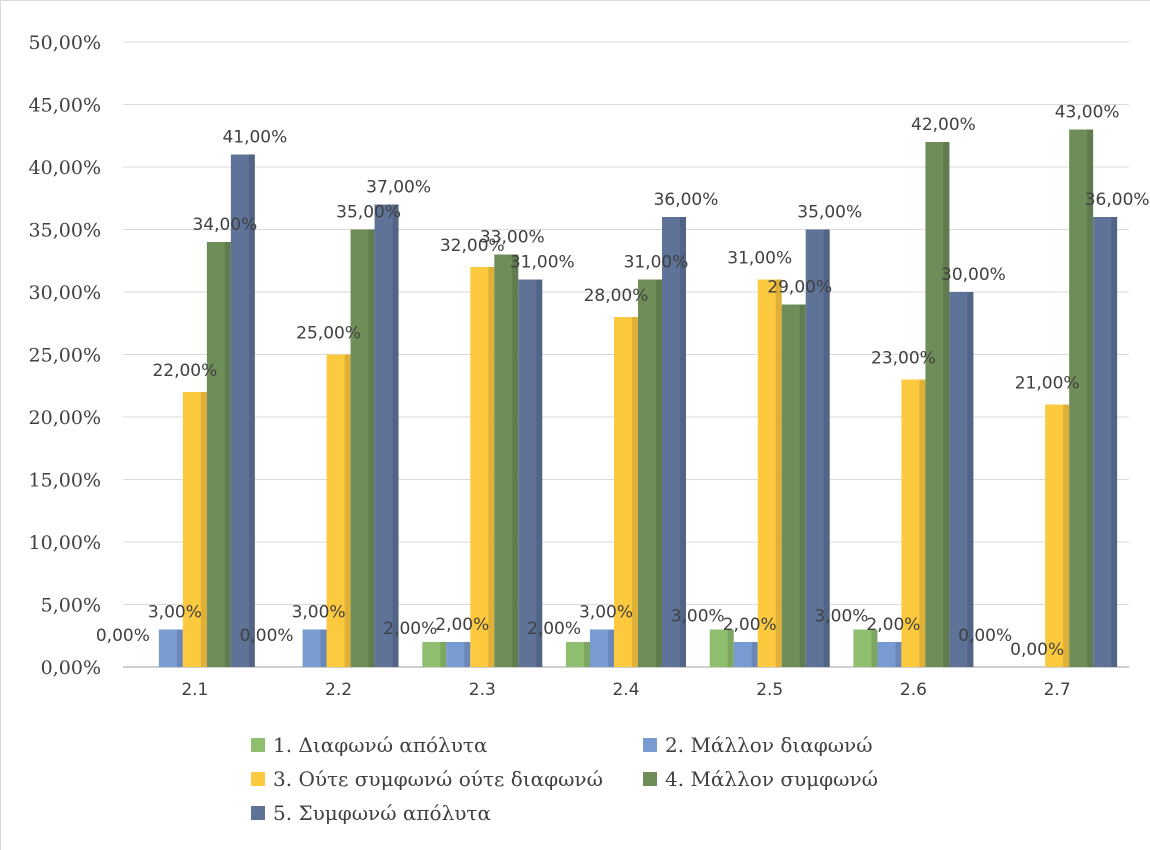 Image resolution: width=1150 pixels, height=850 pixels. What do you see at coordinates (71, 606) in the screenshot?
I see `y-tick-label: 5,00%` at bounding box center [71, 606].